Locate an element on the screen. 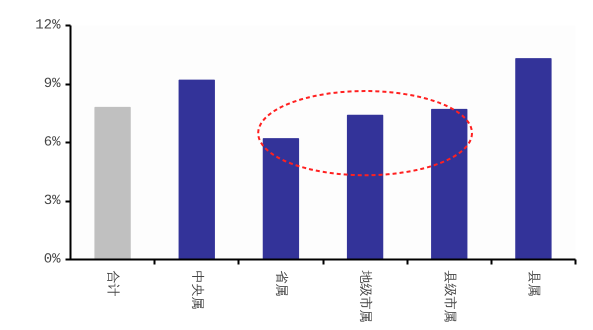 The height and width of the screenshot is (330, 593). x-tick-label: 省属 is located at coordinates (280, 283).